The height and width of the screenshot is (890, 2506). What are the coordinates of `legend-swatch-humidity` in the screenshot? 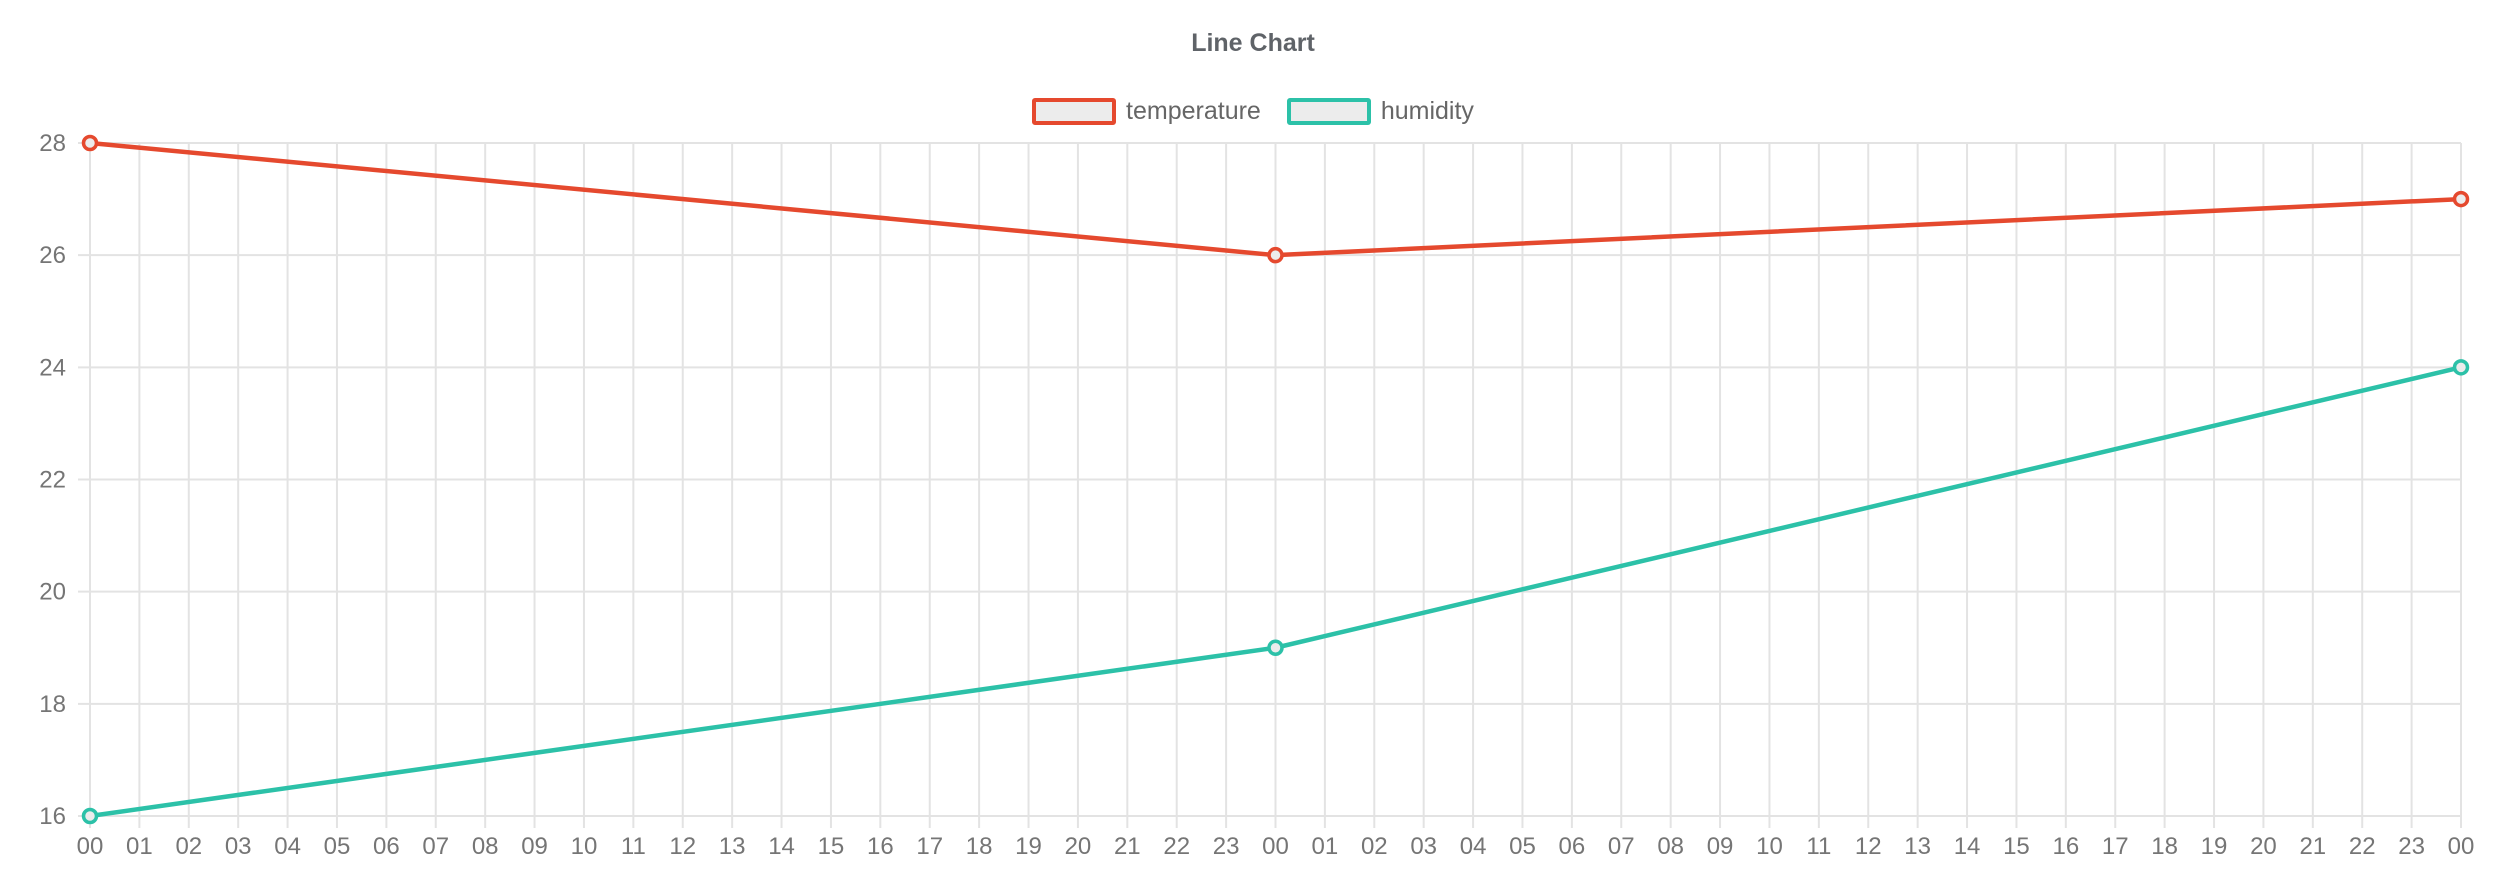 It's located at (1328, 111).